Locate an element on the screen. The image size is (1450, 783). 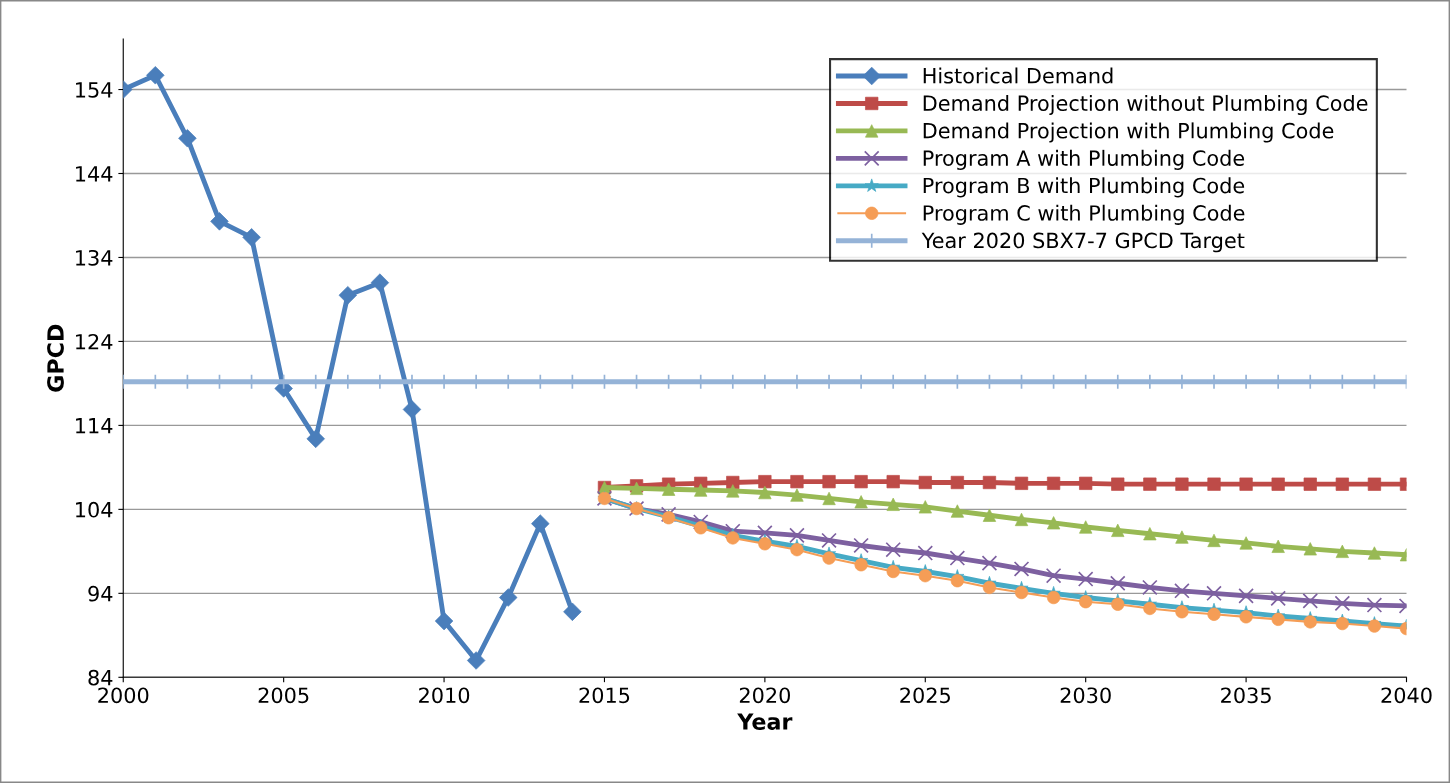
x-axis-title: Year is located at coordinates (765, 721).